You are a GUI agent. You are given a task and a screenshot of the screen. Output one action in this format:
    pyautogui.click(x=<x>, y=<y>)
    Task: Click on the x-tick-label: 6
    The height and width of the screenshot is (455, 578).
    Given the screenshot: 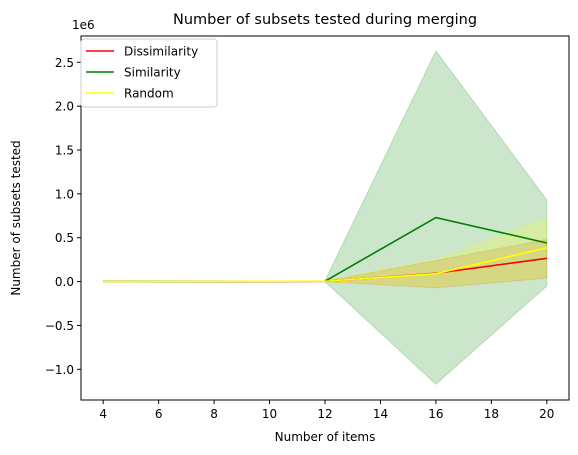 What is the action you would take?
    pyautogui.click(x=159, y=414)
    